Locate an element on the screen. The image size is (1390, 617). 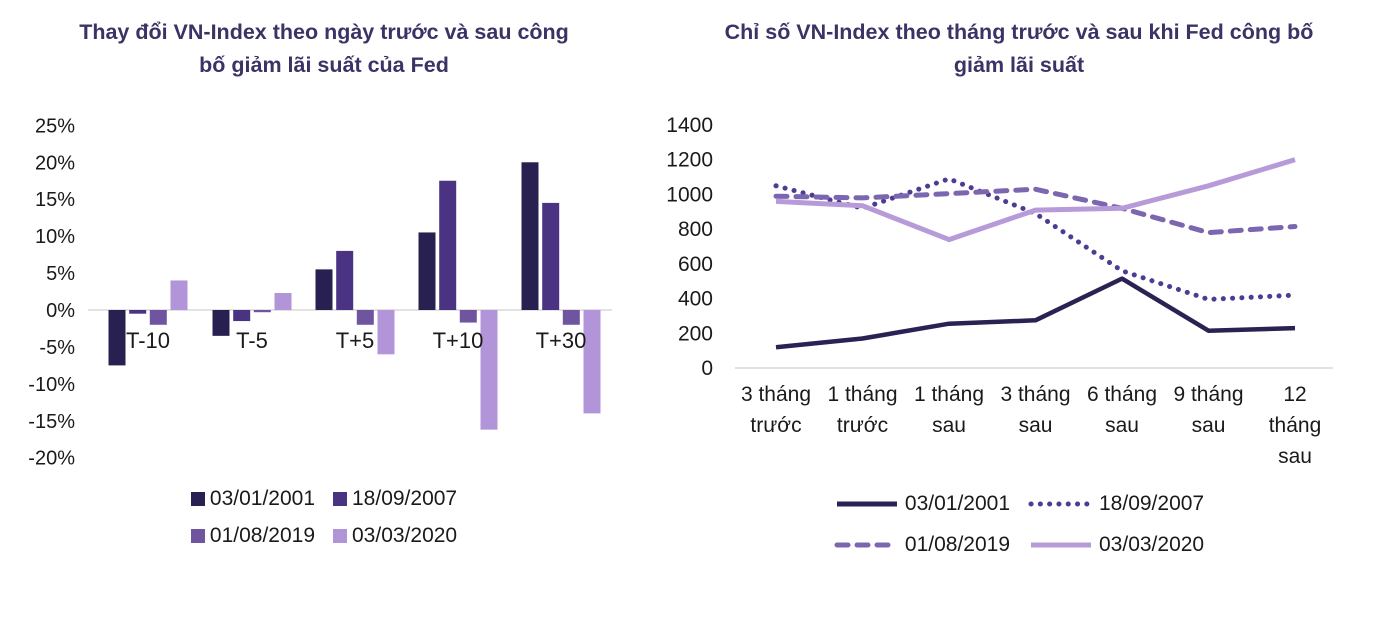
y-tick-label: 0% is located at coordinates (60, 311).